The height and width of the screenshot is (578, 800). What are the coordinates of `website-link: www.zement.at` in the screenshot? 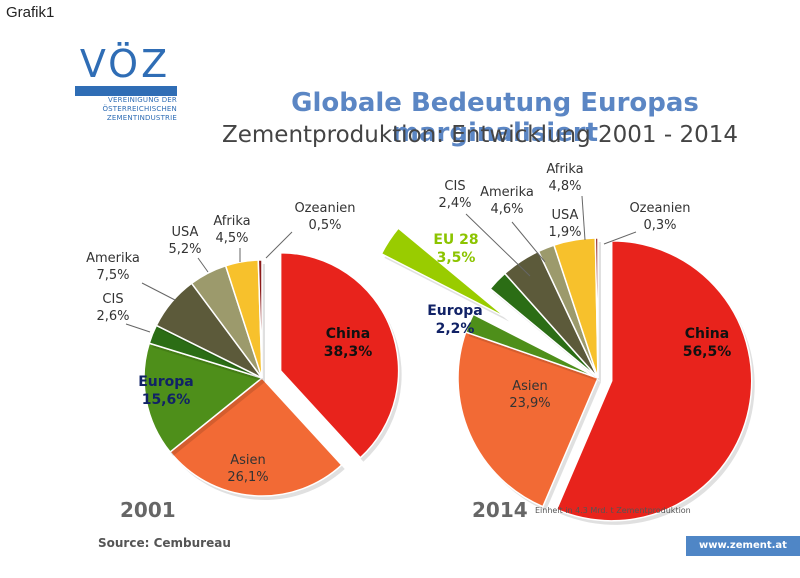 It's located at (743, 546).